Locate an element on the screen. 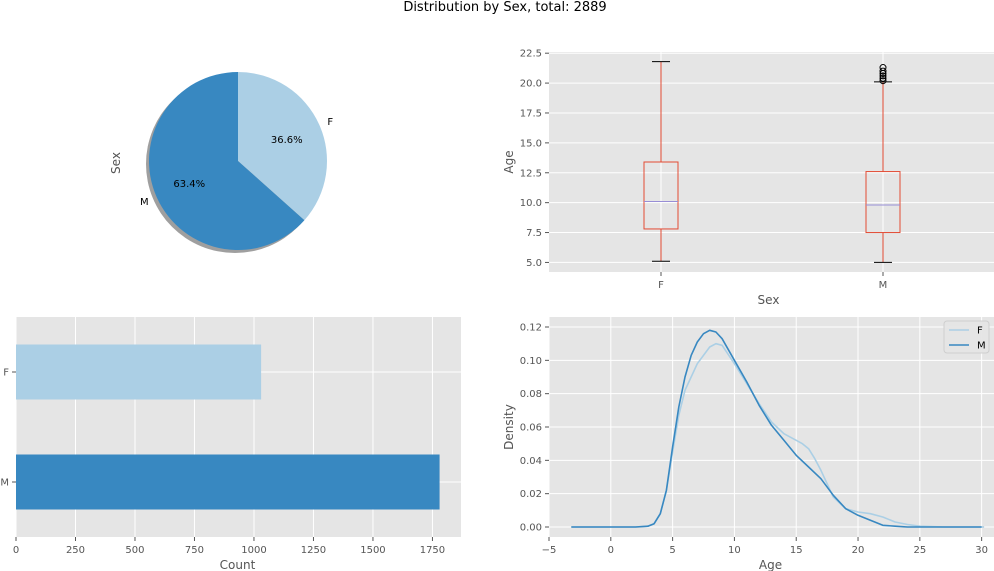  bar-xtick-label: 750 is located at coordinates (194, 550).